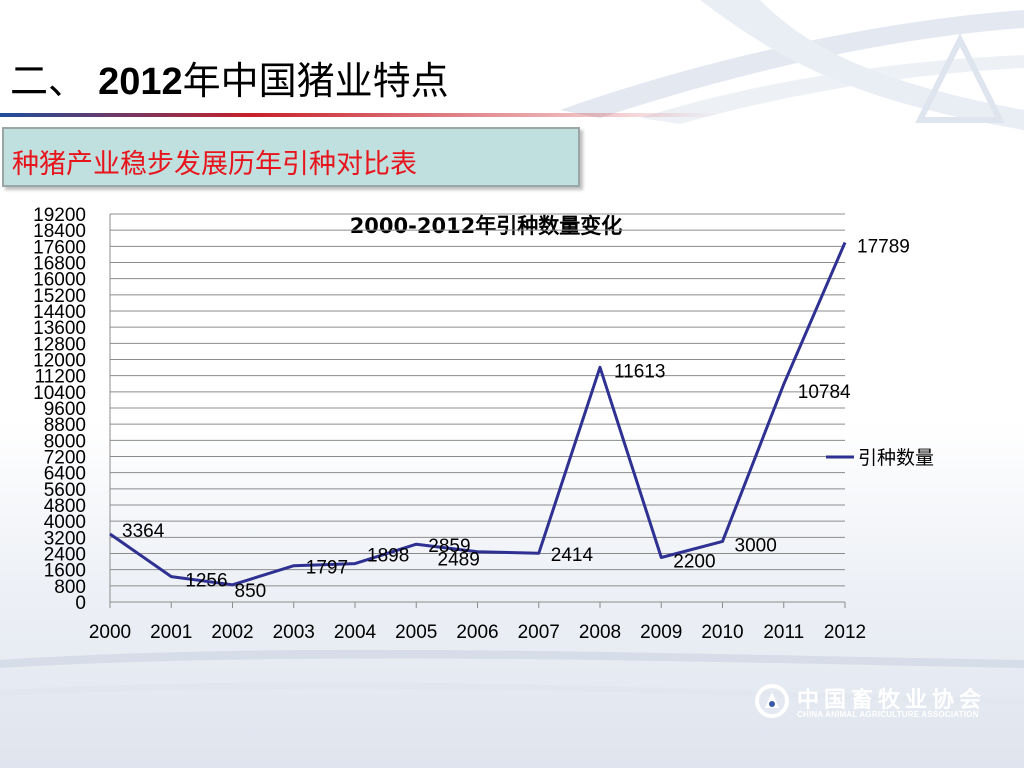  Describe the element at coordinates (459, 560) in the screenshot. I see `data-label: 2489` at that location.